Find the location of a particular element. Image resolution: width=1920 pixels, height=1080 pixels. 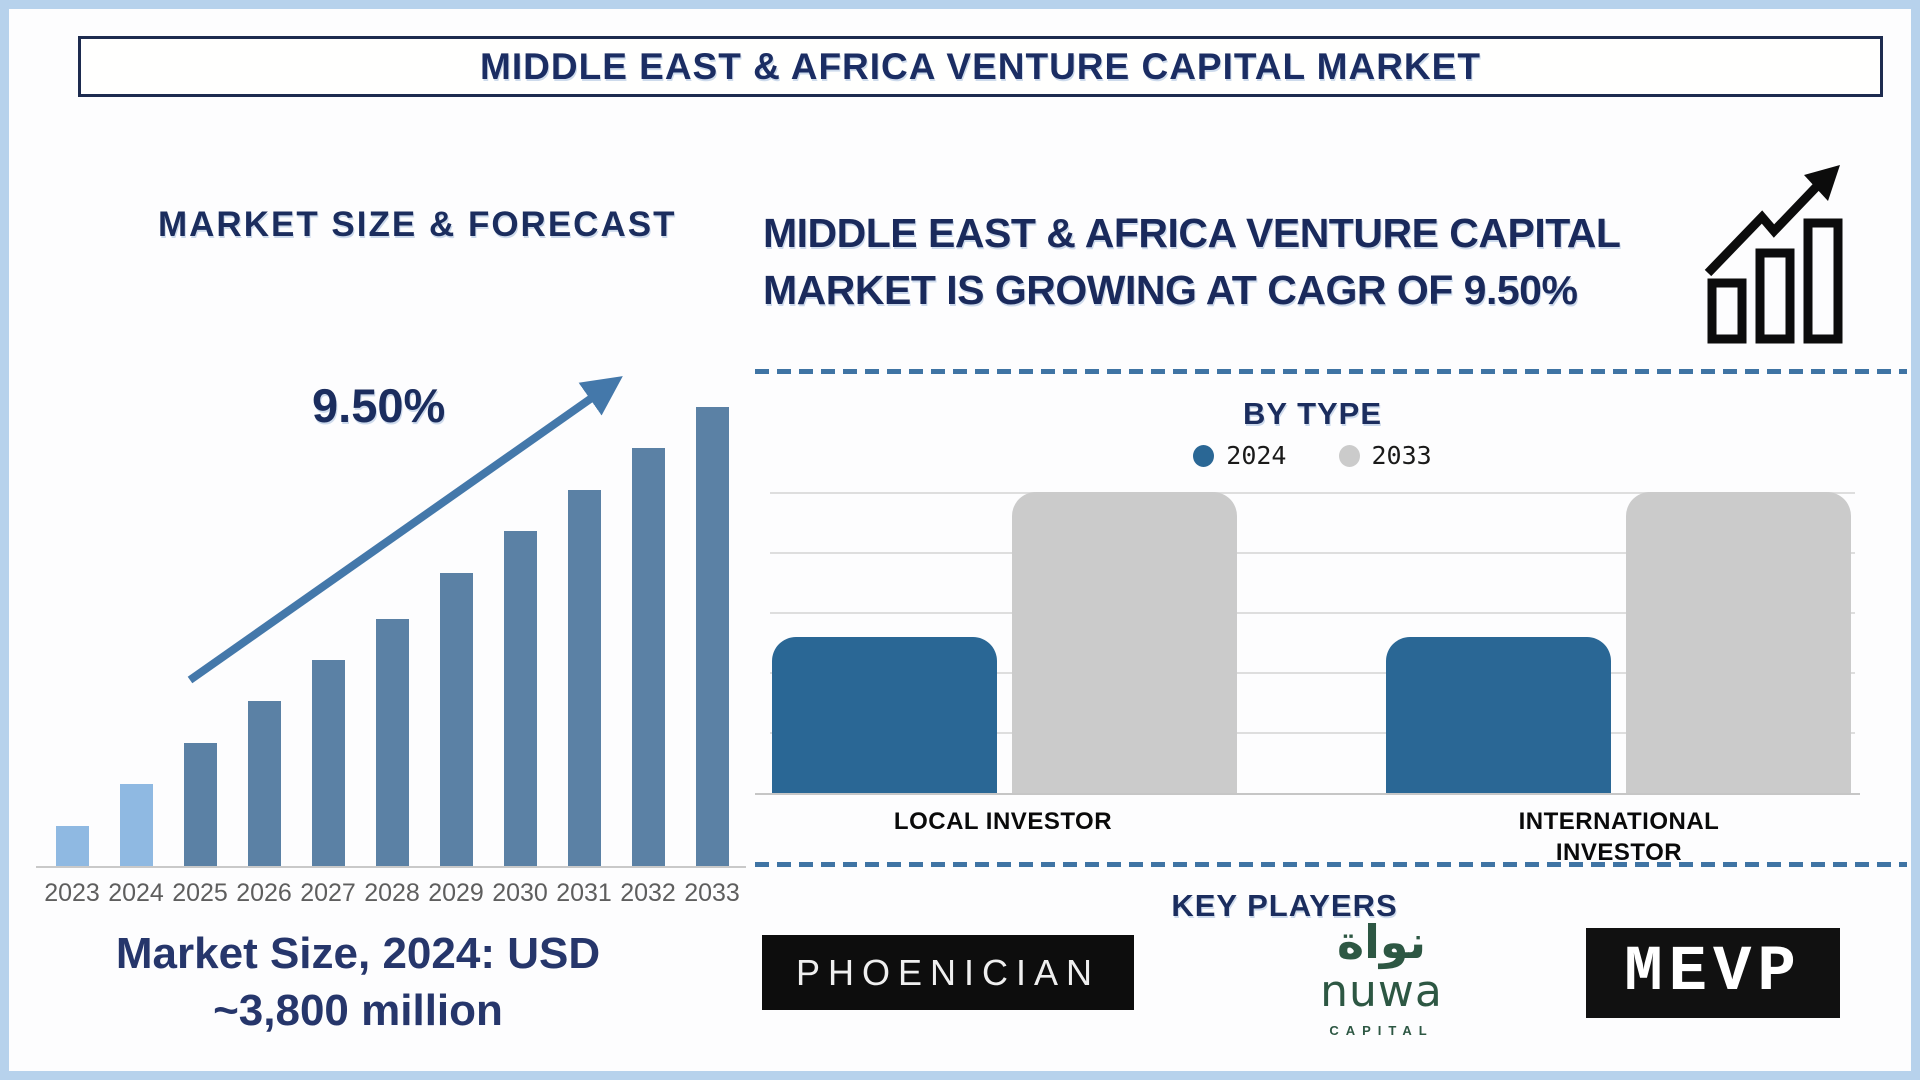

forecast-bar-2033 is located at coordinates (712, 637).